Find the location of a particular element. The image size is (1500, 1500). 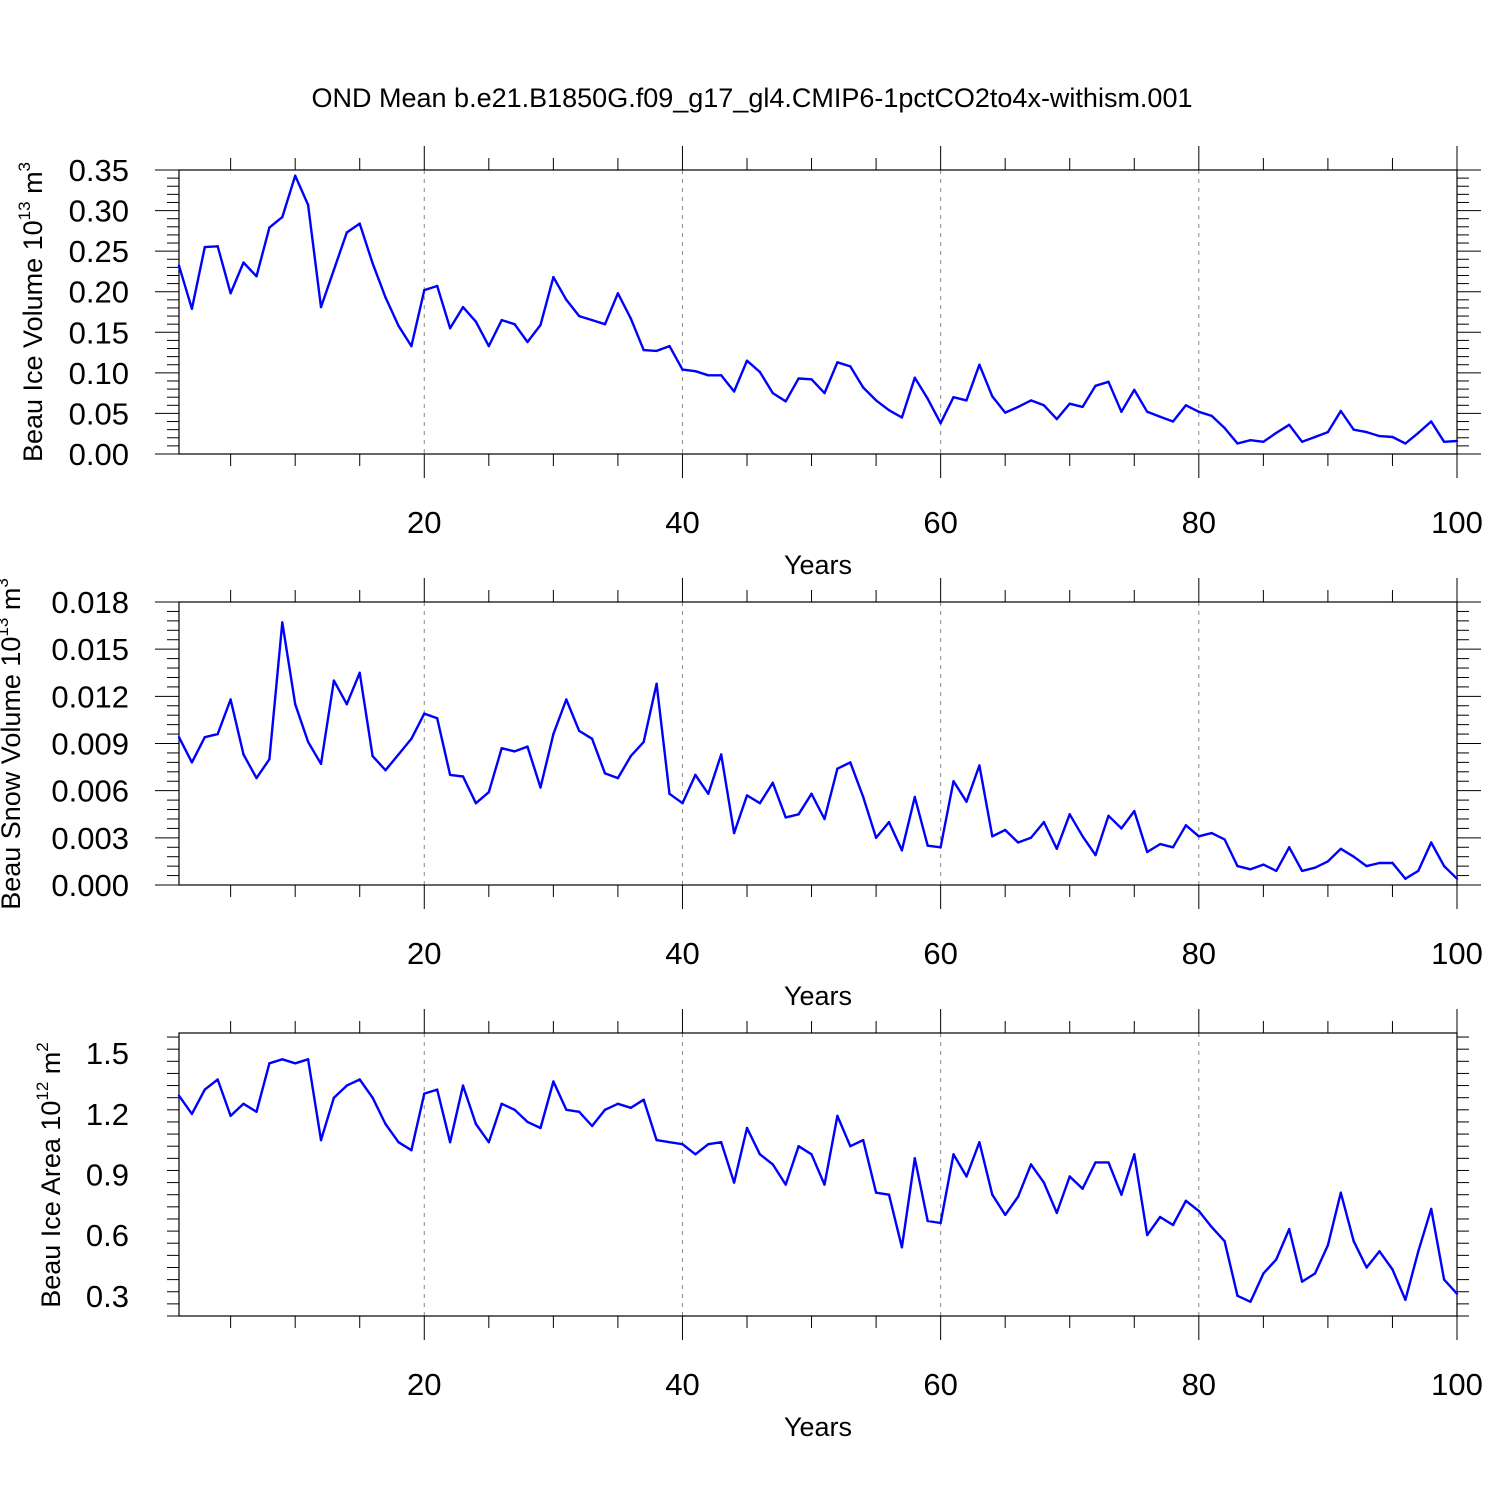

y-axis-title: Beau Ice Volume 1013 m3 is located at coordinates (31, 312).